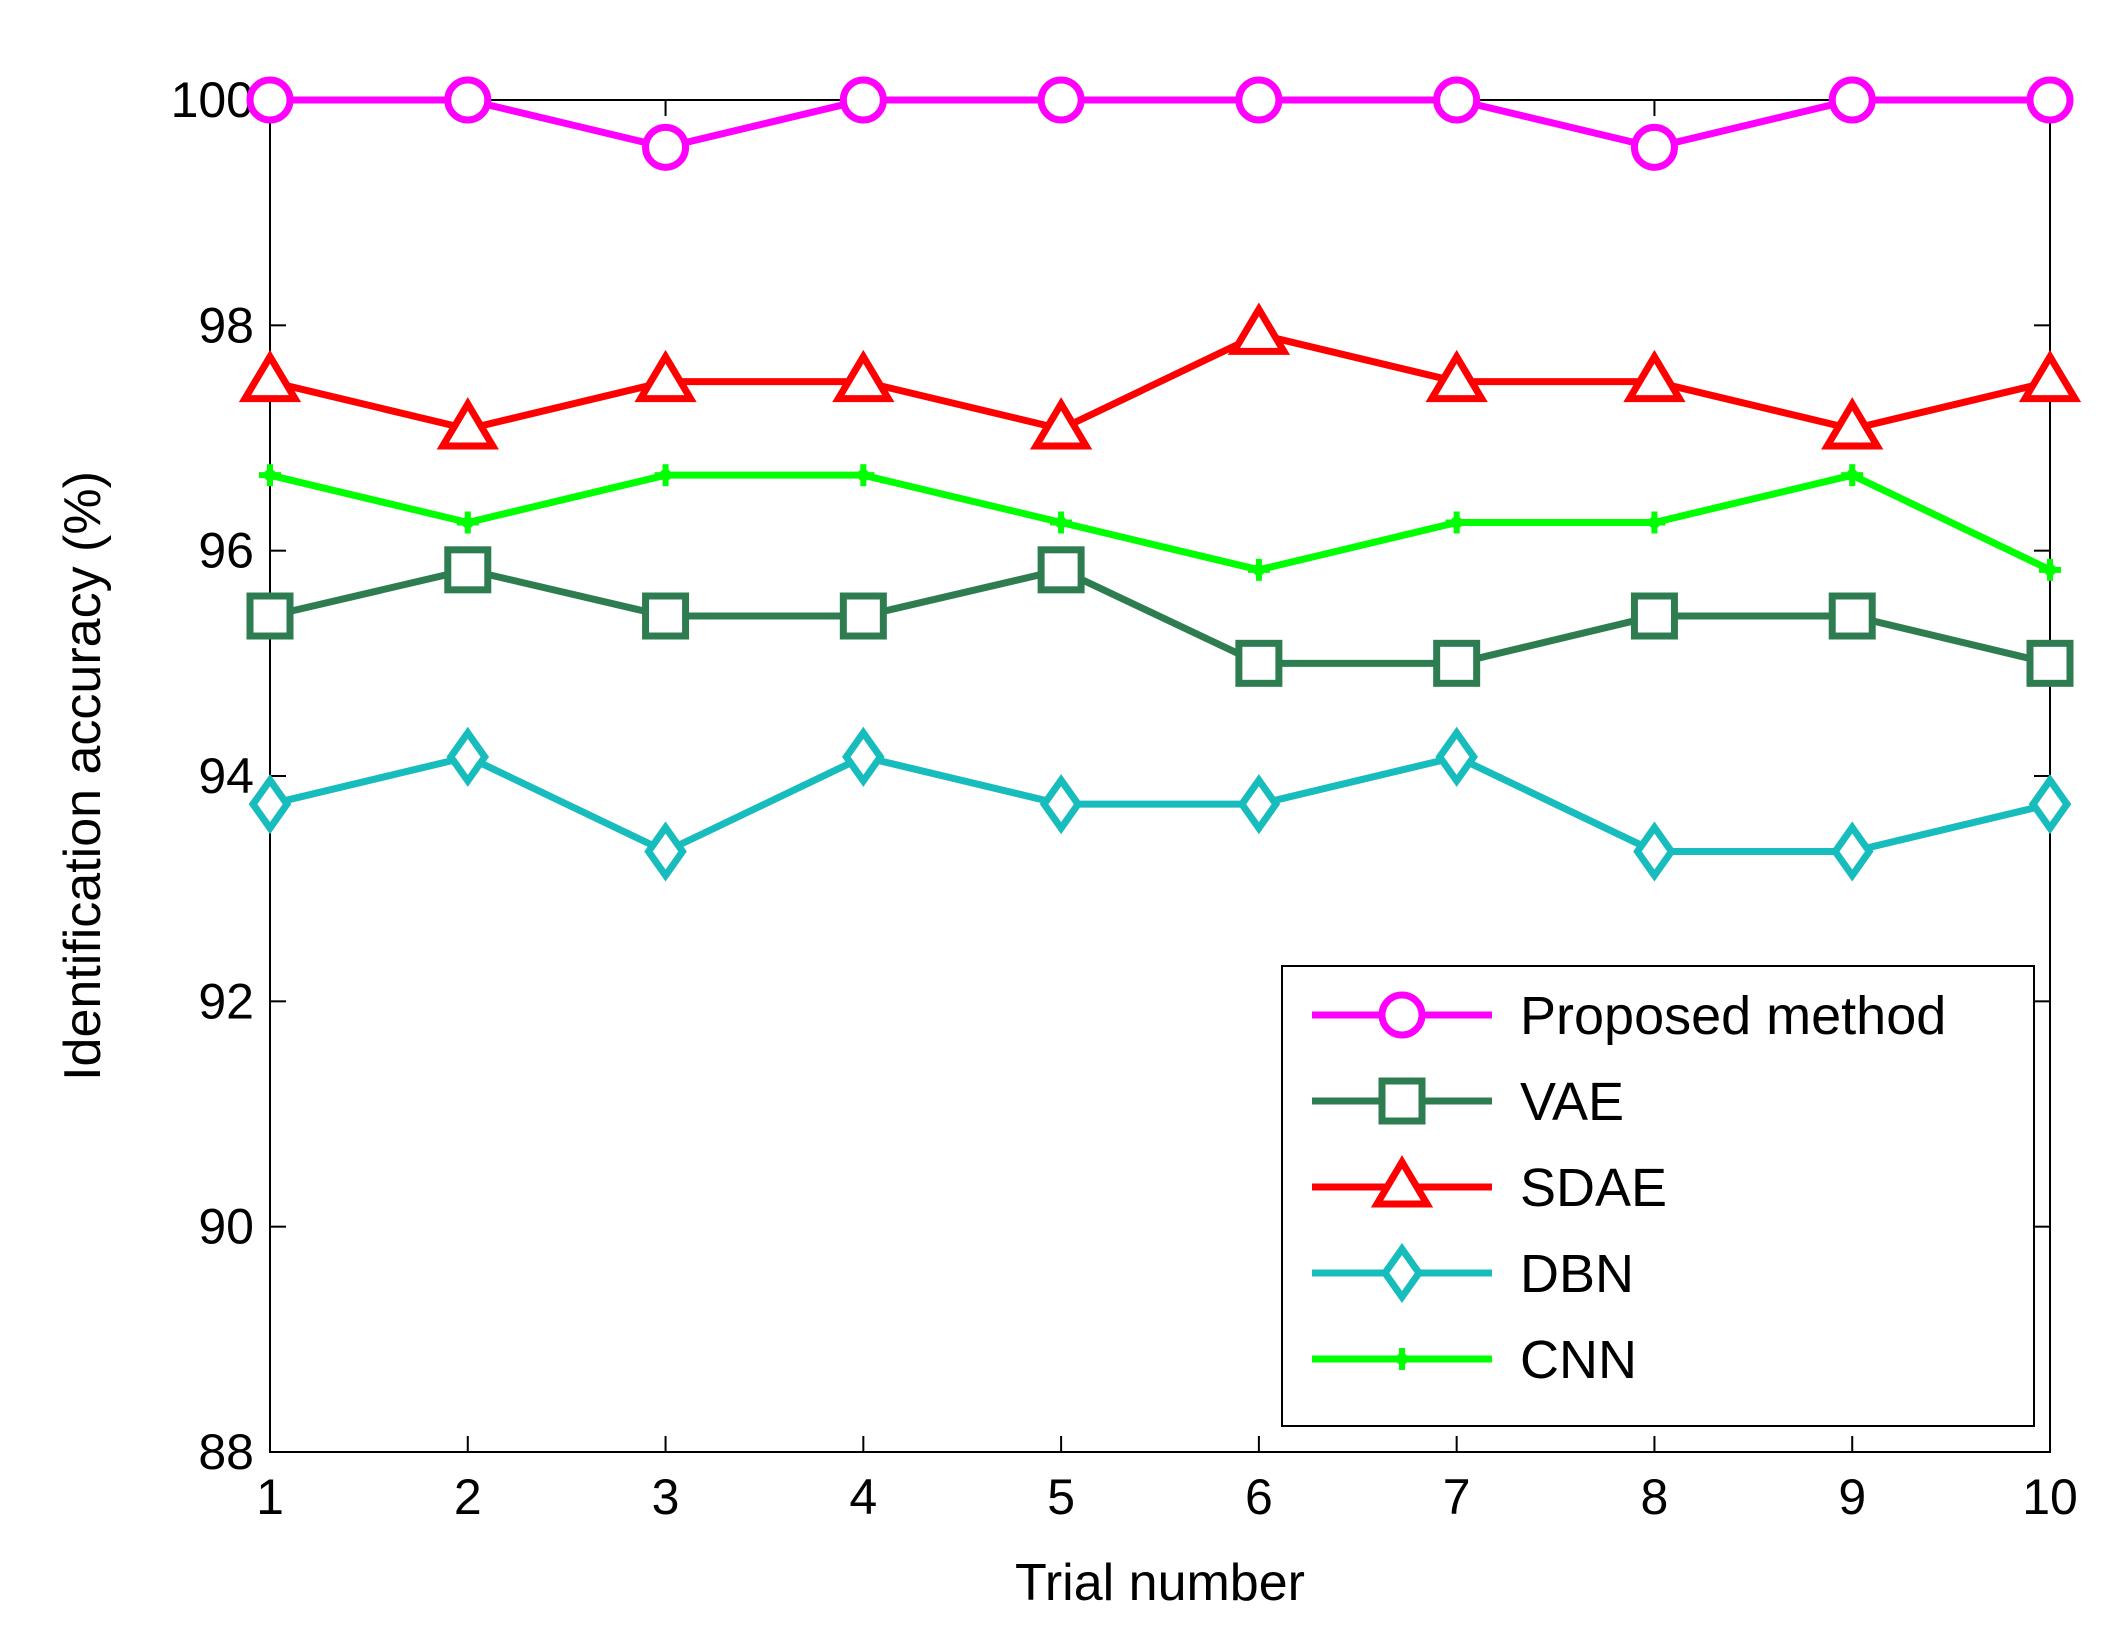  Describe the element at coordinates (1577, 1274) in the screenshot. I see `legend-label: DBN` at that location.